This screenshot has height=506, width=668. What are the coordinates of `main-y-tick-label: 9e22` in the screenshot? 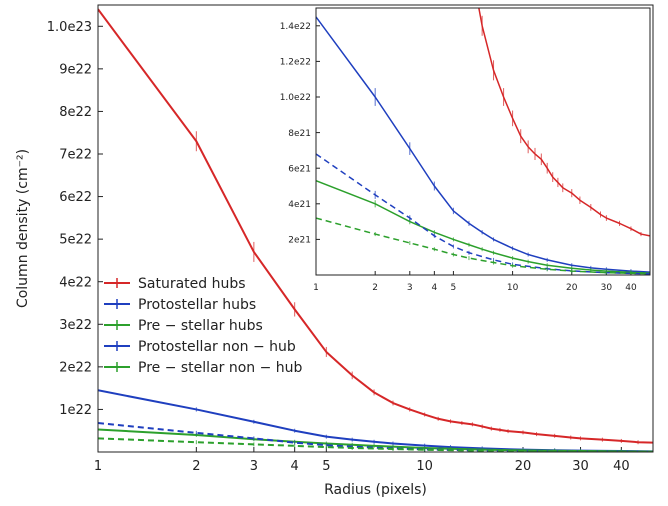 It's located at (75, 69).